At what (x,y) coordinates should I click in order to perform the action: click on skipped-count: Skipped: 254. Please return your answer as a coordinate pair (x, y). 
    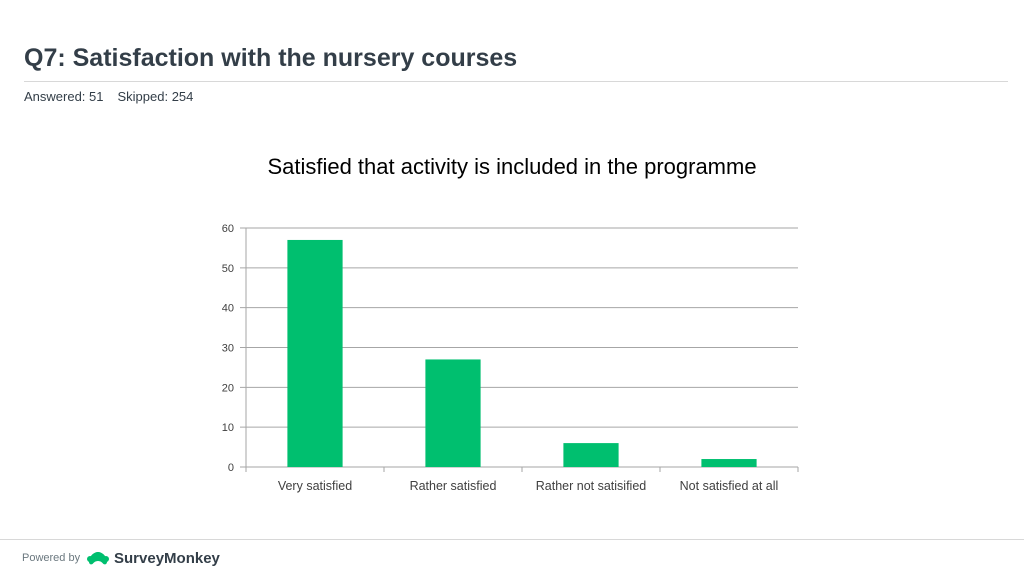
    Looking at the image, I should click on (155, 96).